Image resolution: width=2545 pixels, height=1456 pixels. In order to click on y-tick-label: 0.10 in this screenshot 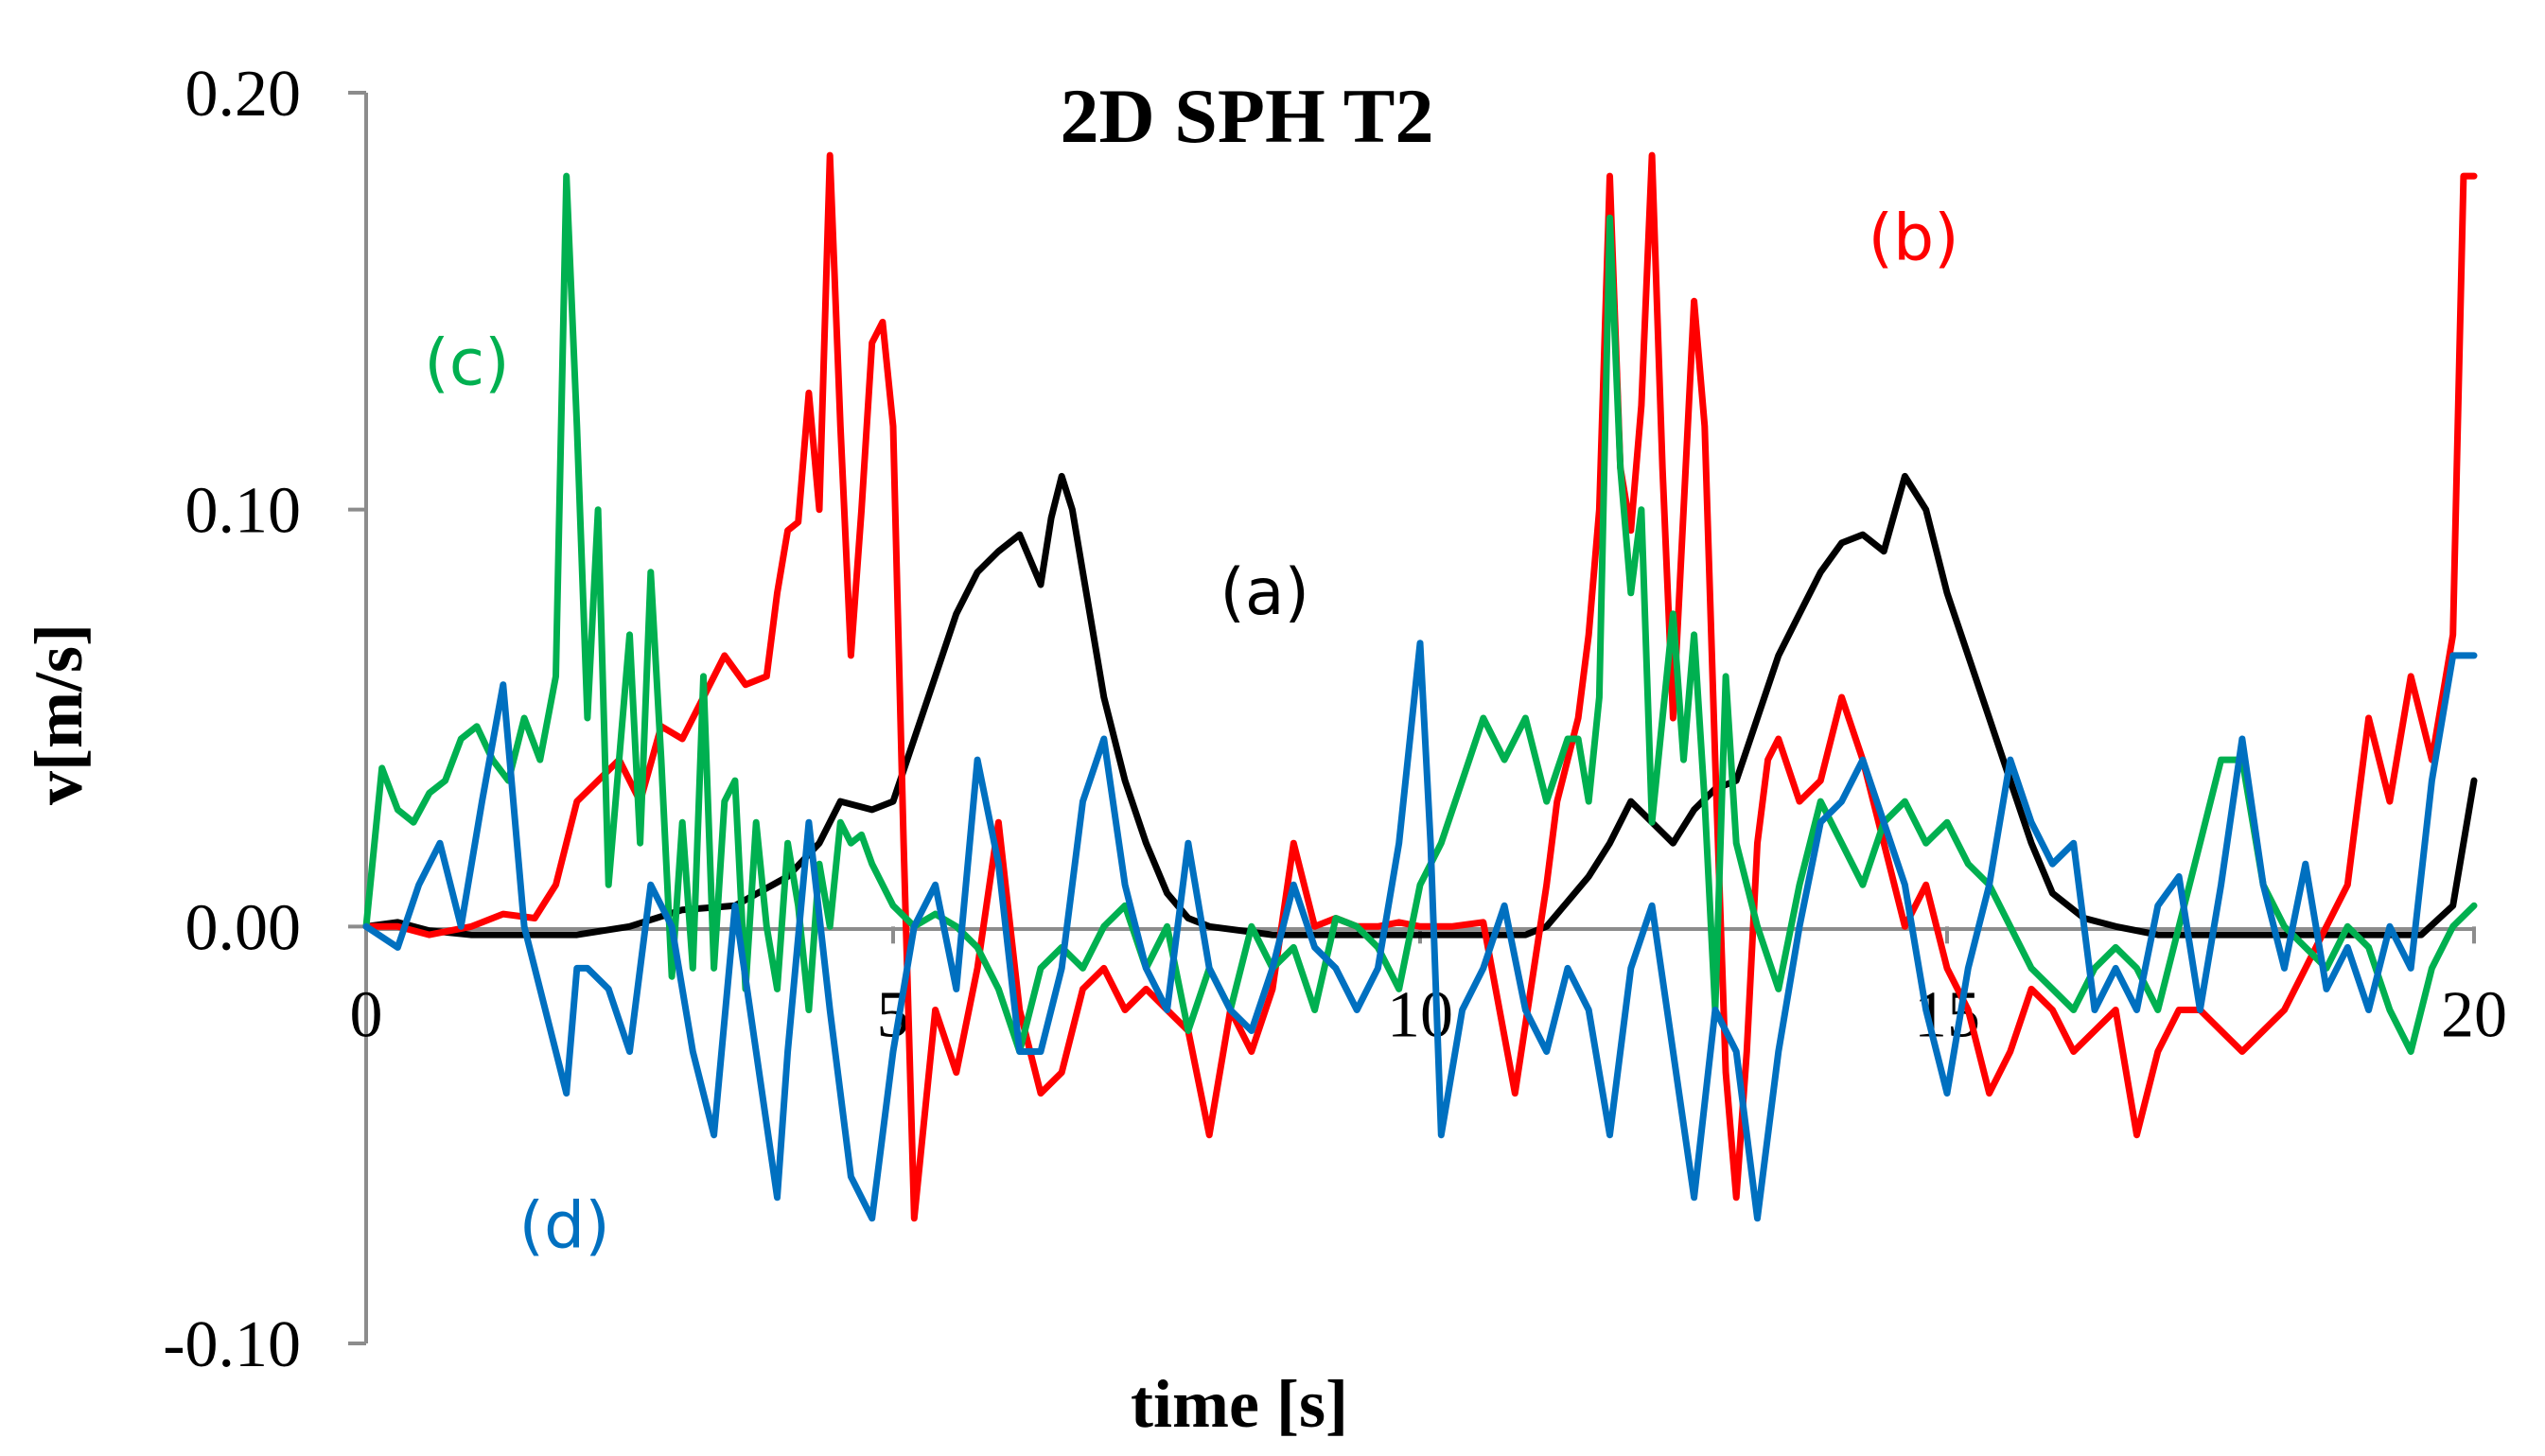, I will do `click(243, 511)`.